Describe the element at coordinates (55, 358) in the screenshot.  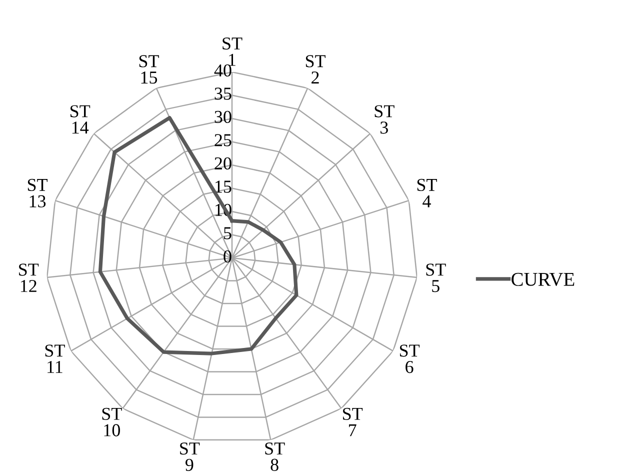
I see `spoke-label: ST 11` at that location.